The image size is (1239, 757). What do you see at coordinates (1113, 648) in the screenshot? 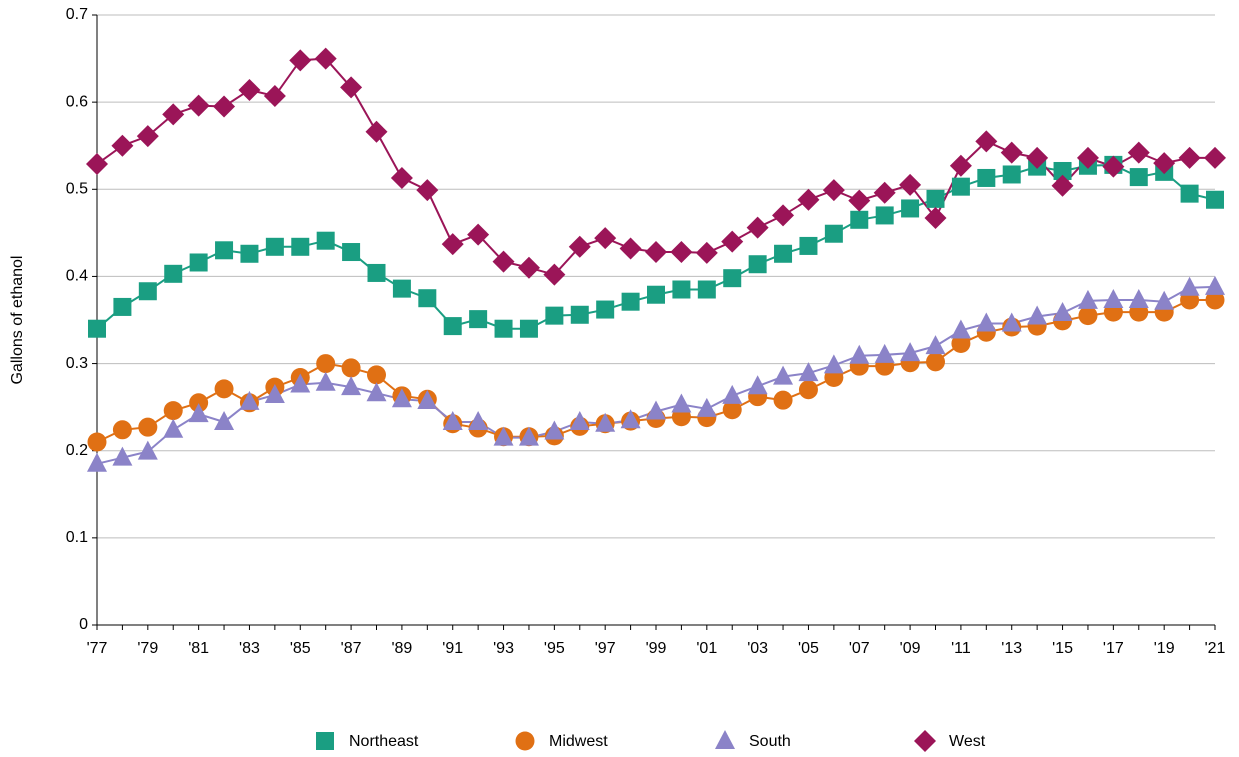
I see `x-tick-label: '17` at bounding box center [1113, 648].